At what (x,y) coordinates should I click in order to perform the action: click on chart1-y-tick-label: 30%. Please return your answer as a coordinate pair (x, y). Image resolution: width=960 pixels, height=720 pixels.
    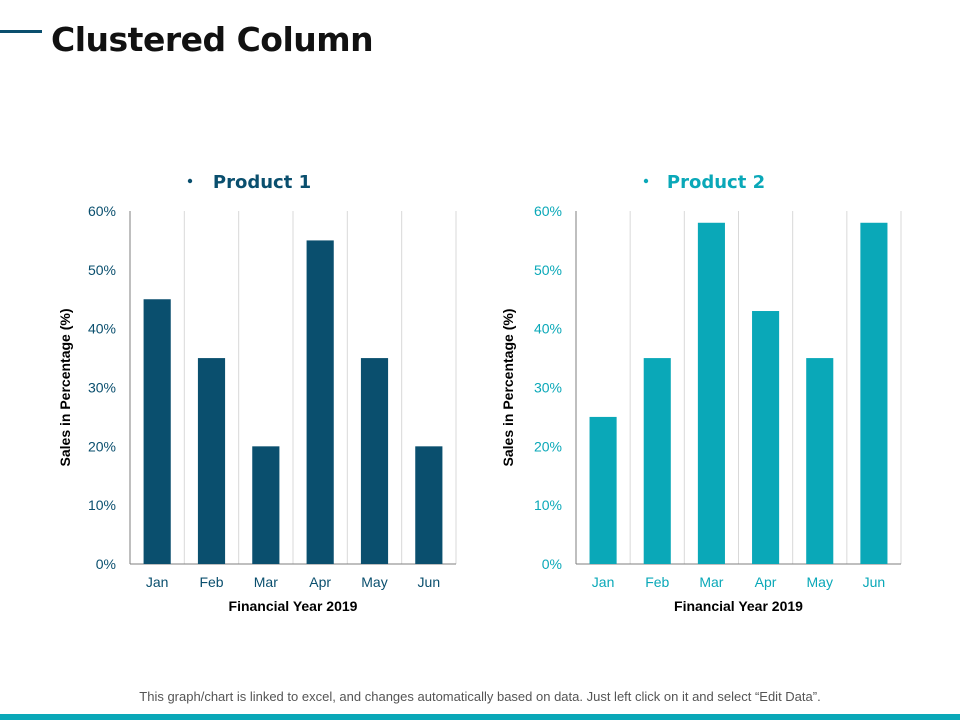
    Looking at the image, I should click on (102, 388).